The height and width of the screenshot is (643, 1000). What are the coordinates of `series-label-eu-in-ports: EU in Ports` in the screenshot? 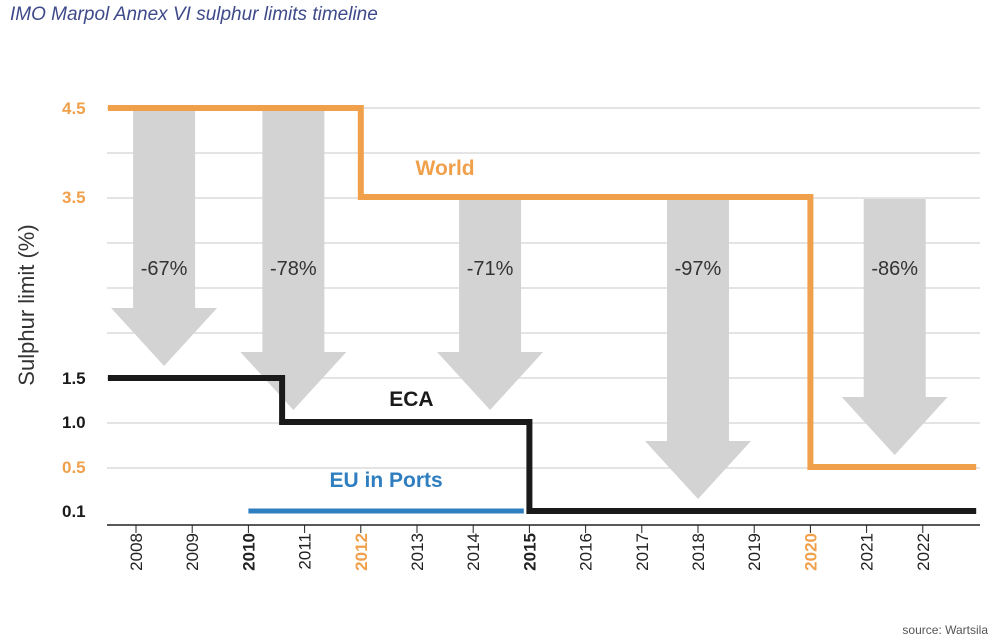 It's located at (385, 480).